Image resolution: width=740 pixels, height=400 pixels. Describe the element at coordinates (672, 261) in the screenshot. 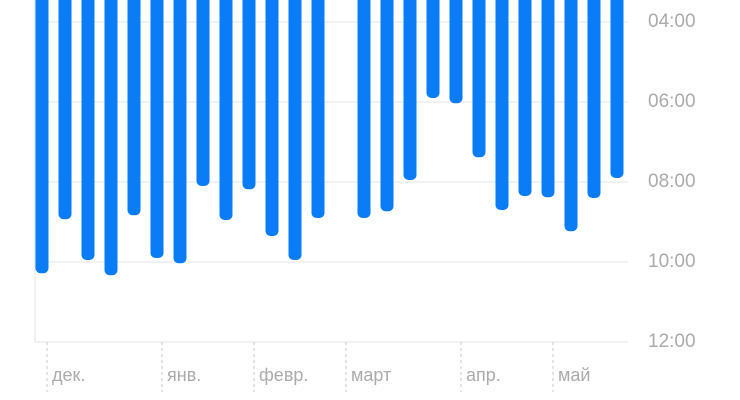

I see `y-tick-label: 10:00` at that location.